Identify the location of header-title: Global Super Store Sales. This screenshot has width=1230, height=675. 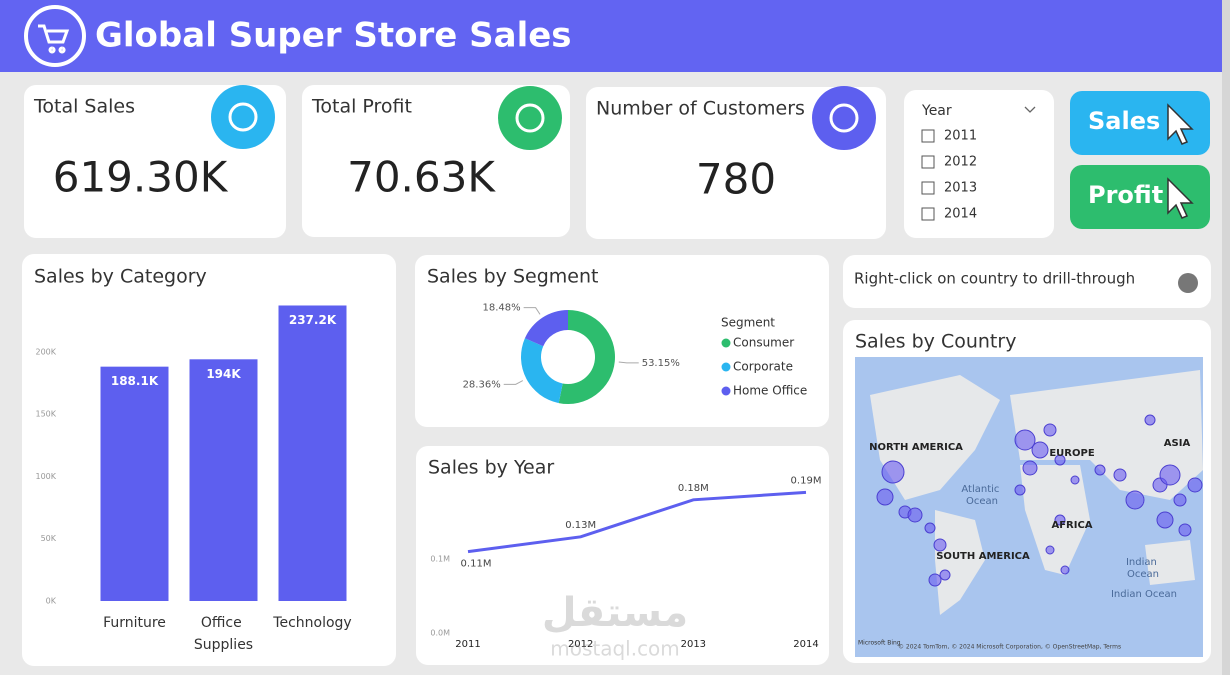
(333, 36).